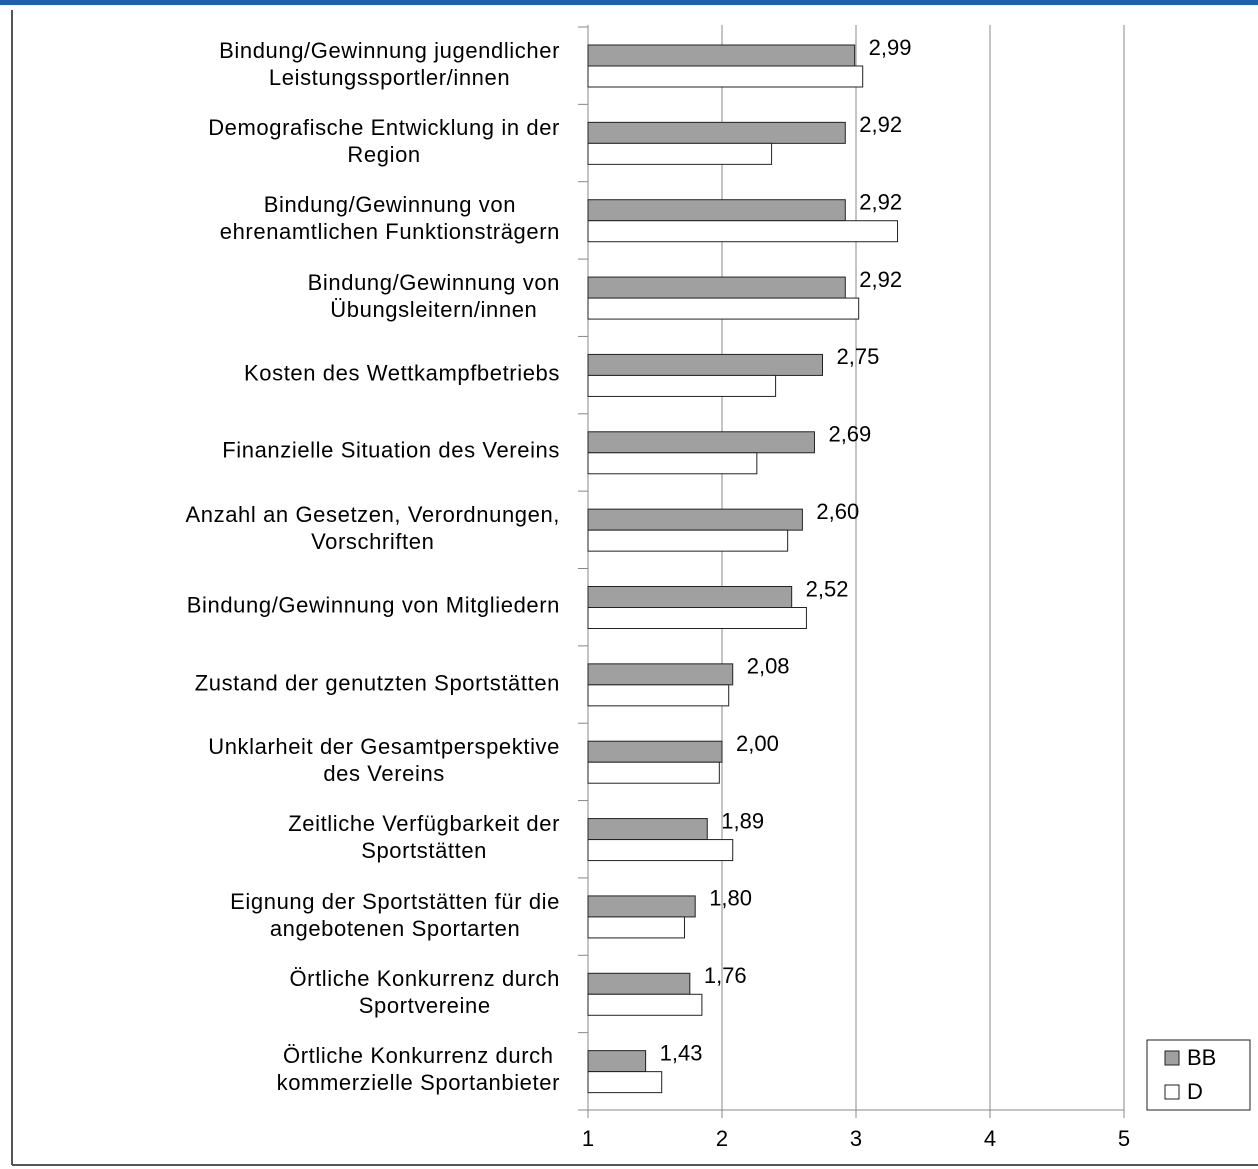 The image size is (1258, 1169). I want to click on x-tick-label: 3, so click(856, 1138).